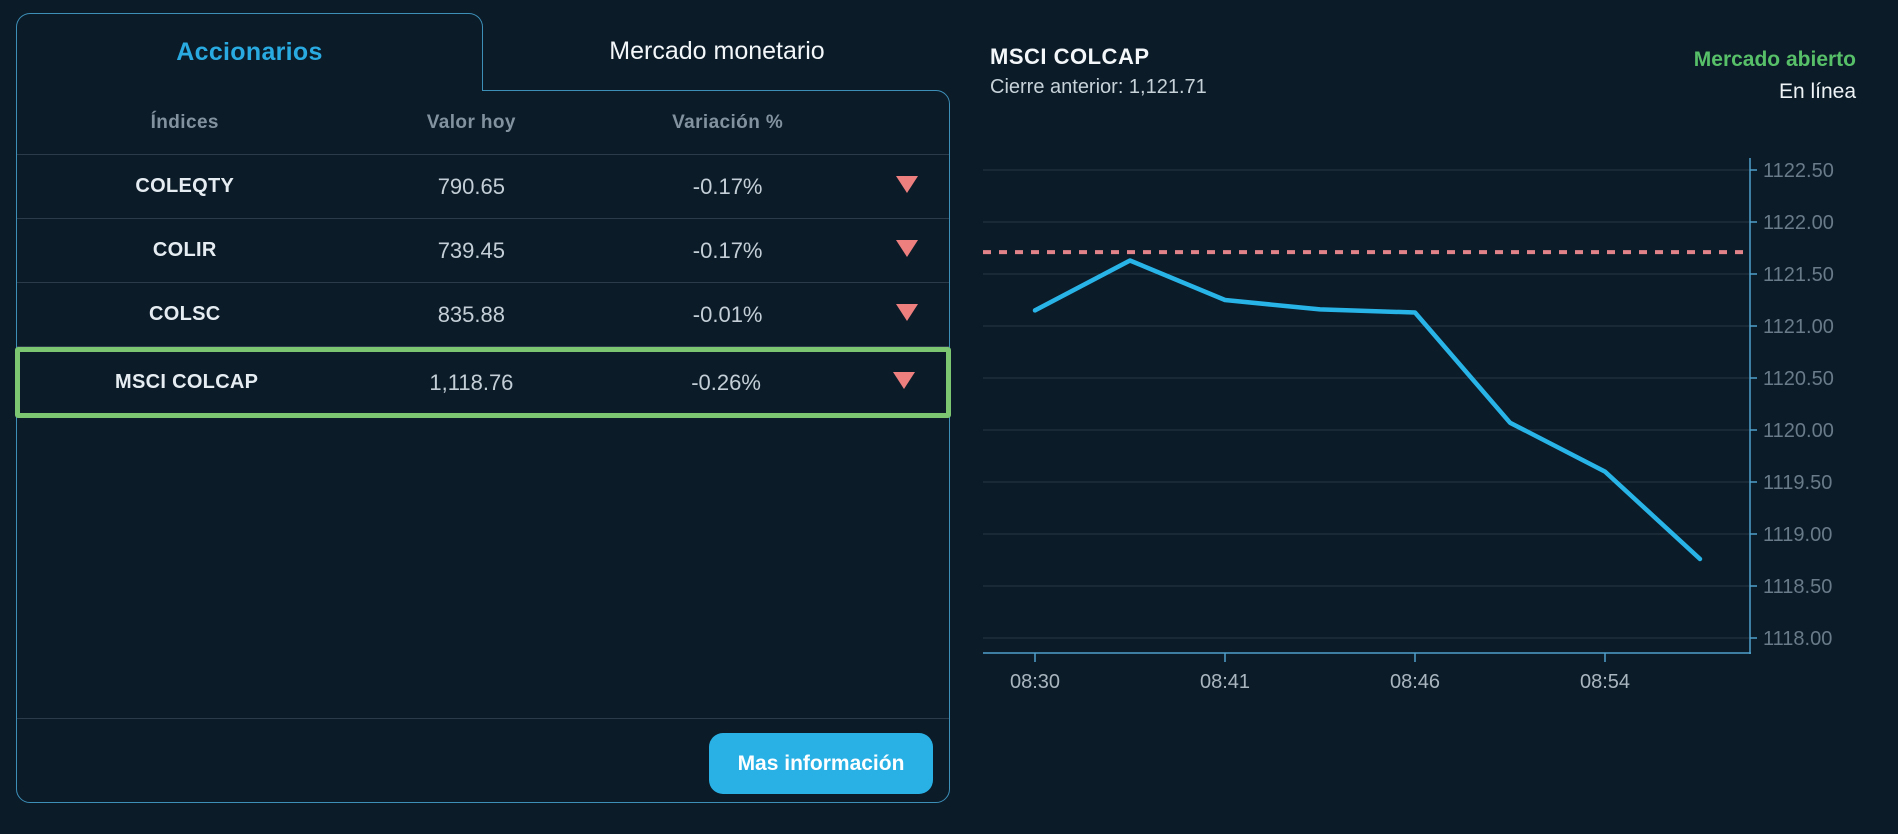  Describe the element at coordinates (1605, 682) in the screenshot. I see `x-tick-label: 08:54` at that location.